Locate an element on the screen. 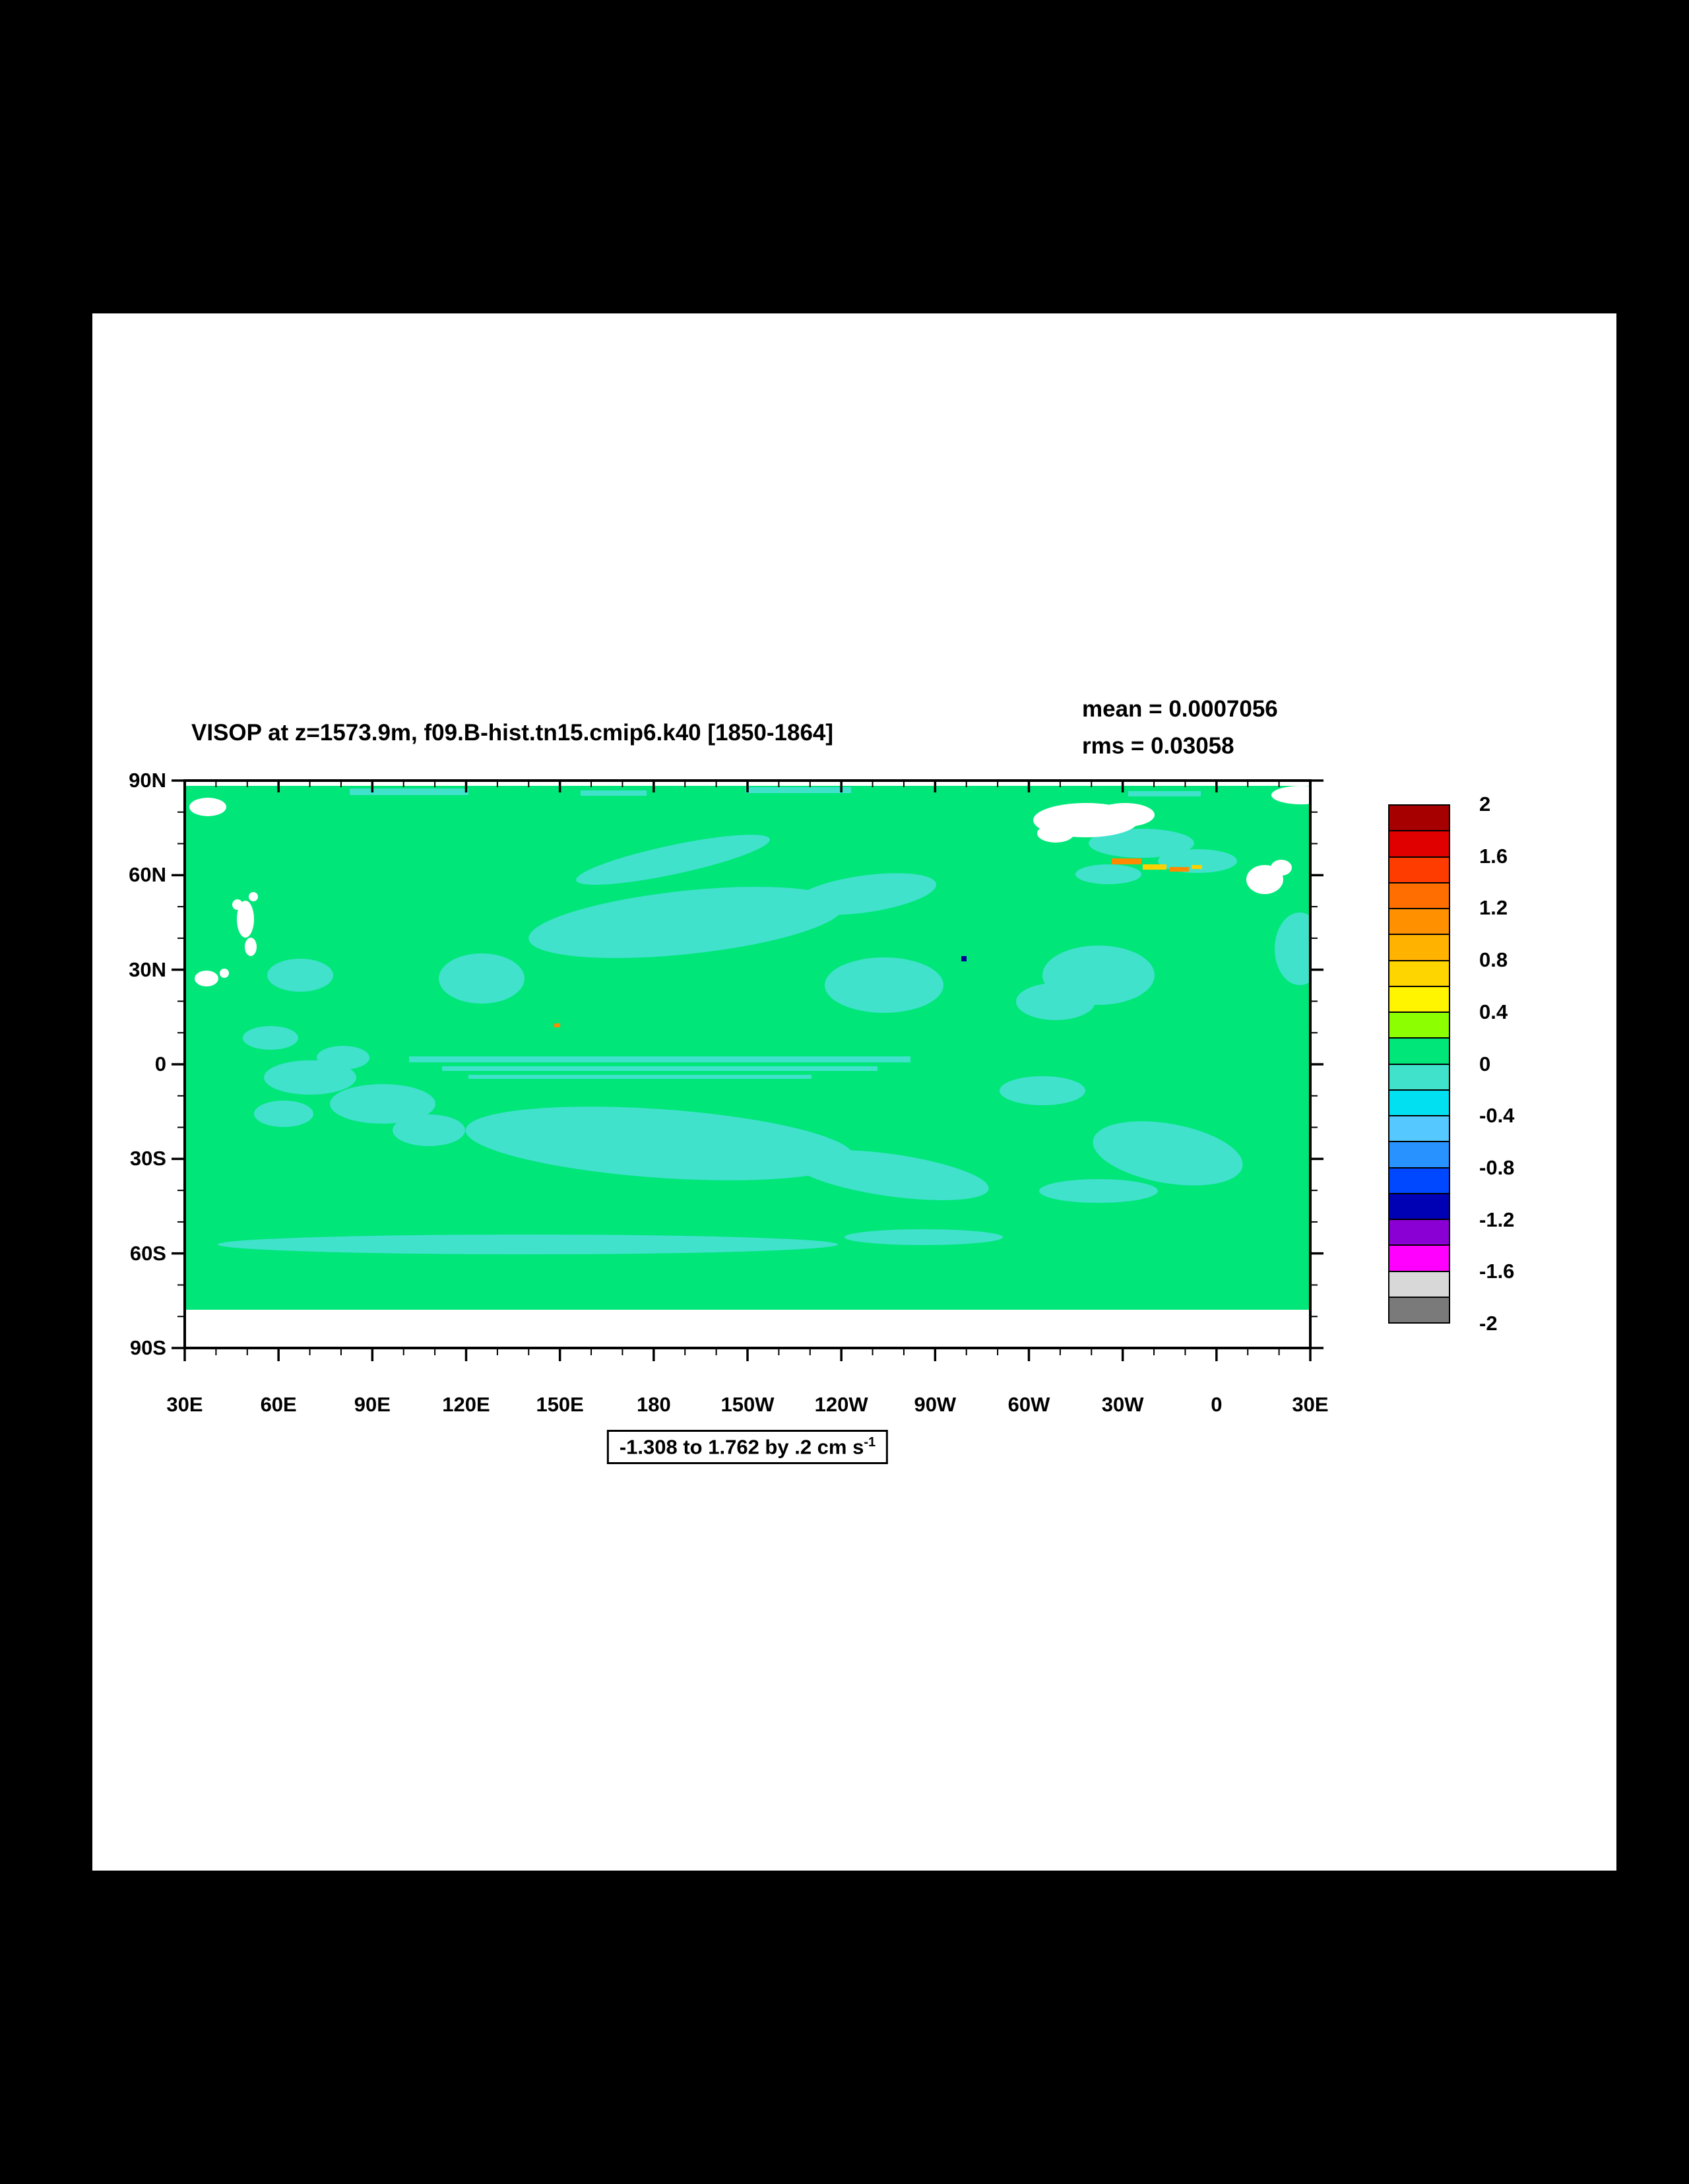 This screenshot has width=1689, height=2184. mean-stat: mean = 0.0007056 is located at coordinates (1180, 709).